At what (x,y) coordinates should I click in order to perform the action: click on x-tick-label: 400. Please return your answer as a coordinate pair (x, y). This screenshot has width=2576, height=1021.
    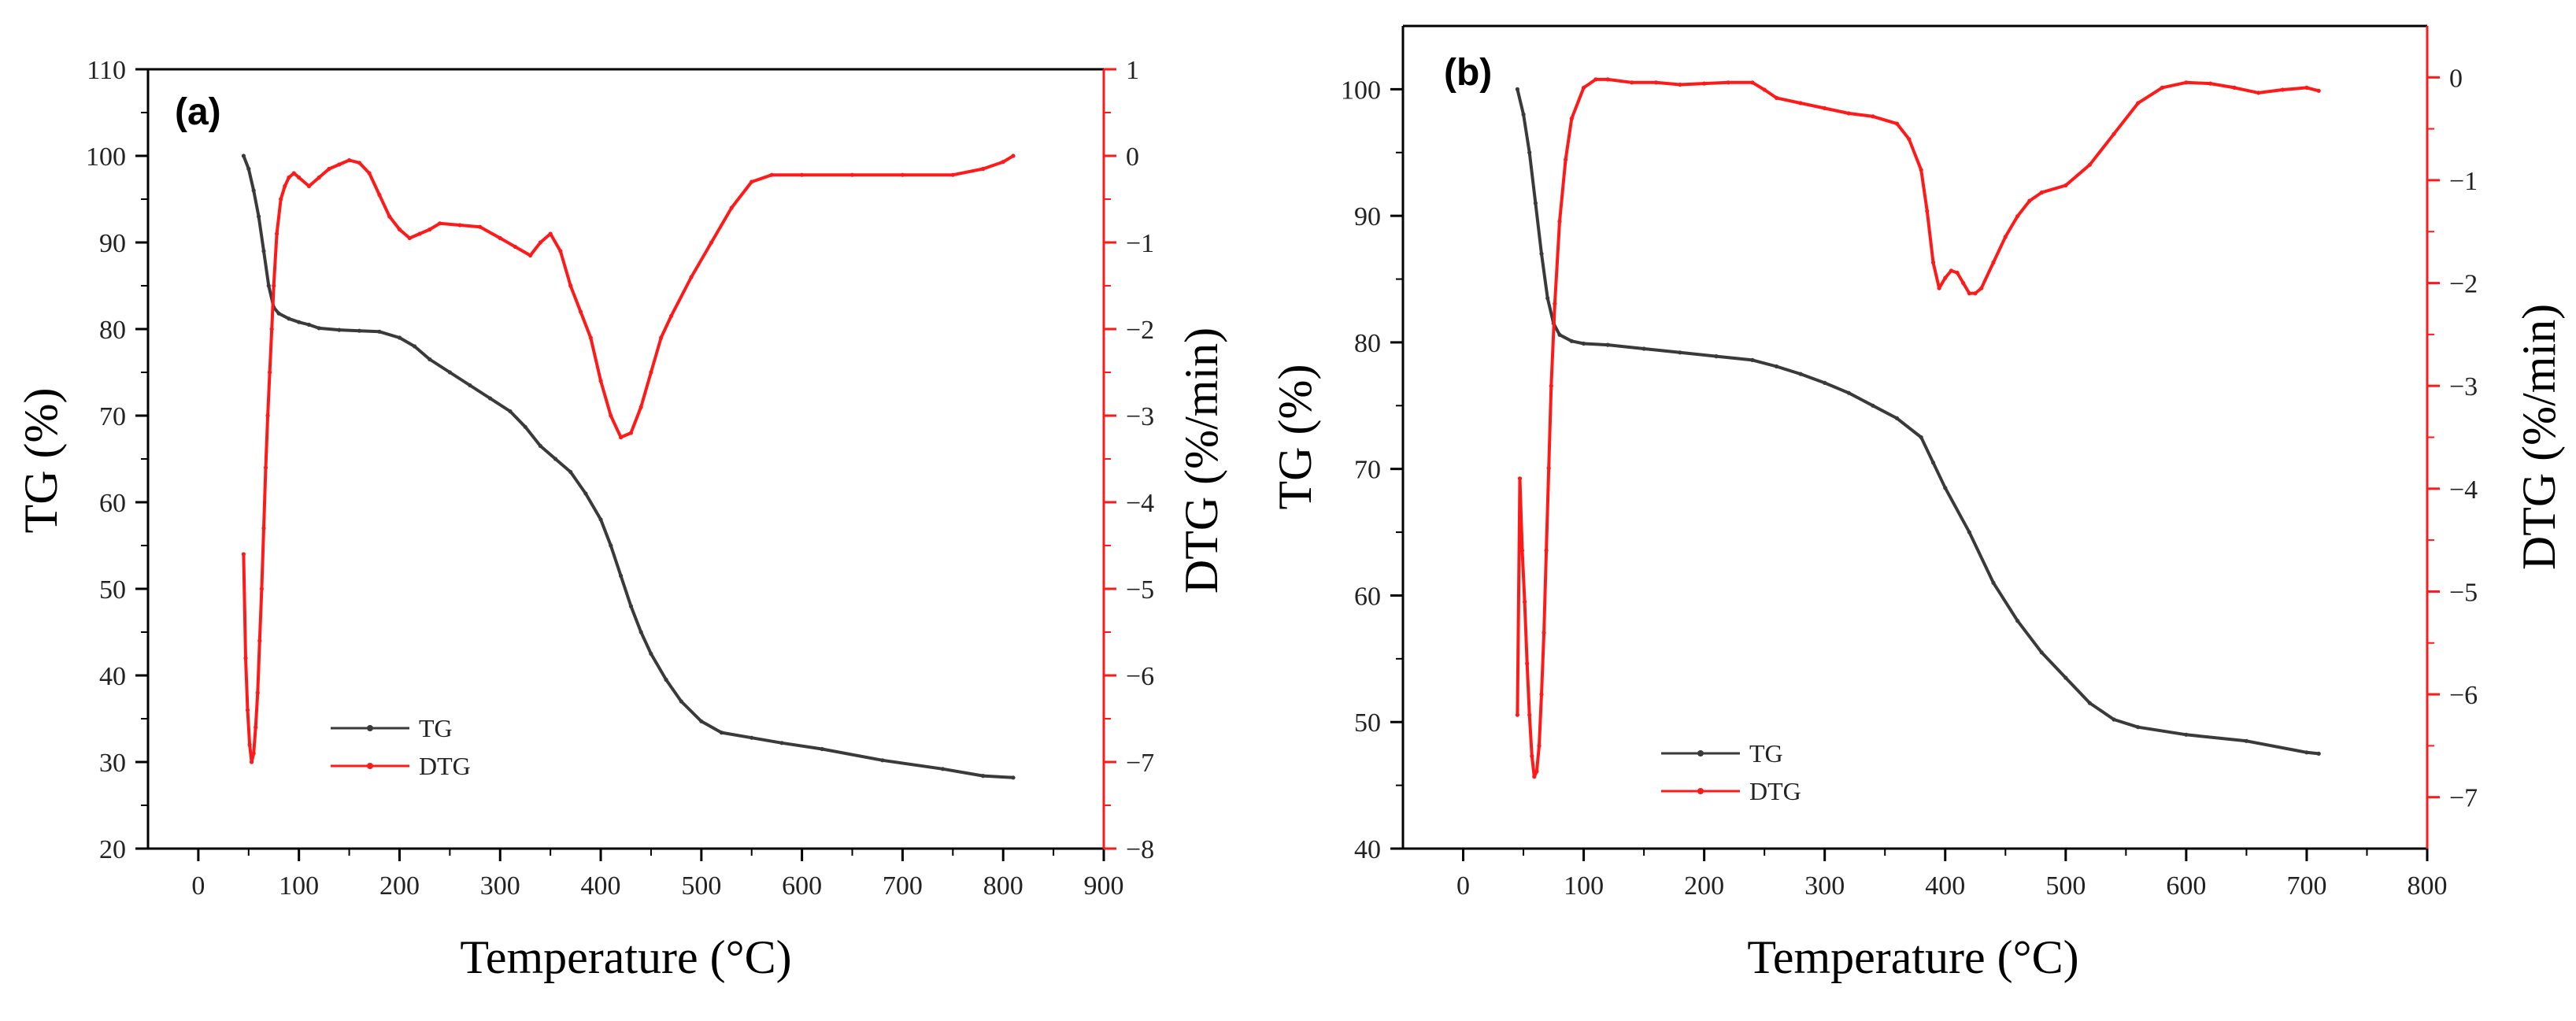
    Looking at the image, I should click on (1945, 886).